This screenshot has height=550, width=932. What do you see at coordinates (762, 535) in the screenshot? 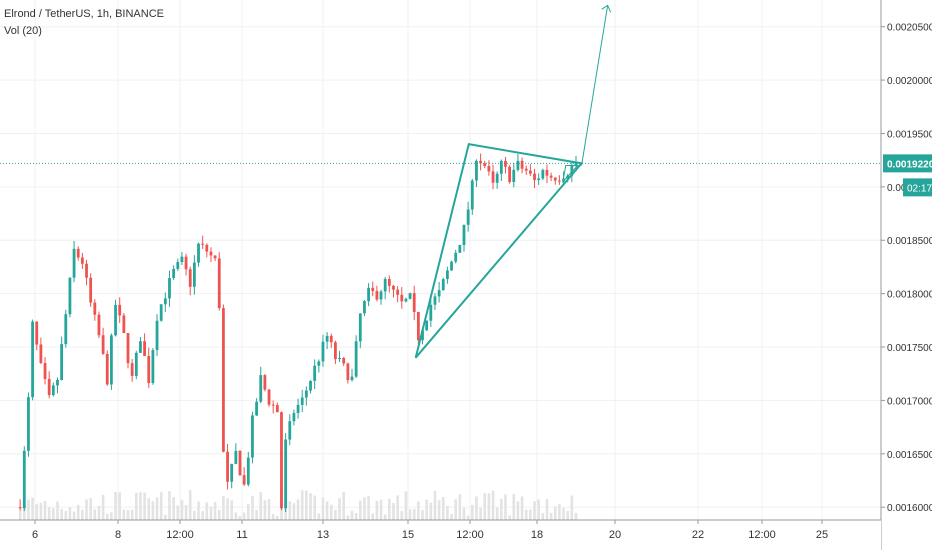
I see `time-tick-label: 12:00` at bounding box center [762, 535].